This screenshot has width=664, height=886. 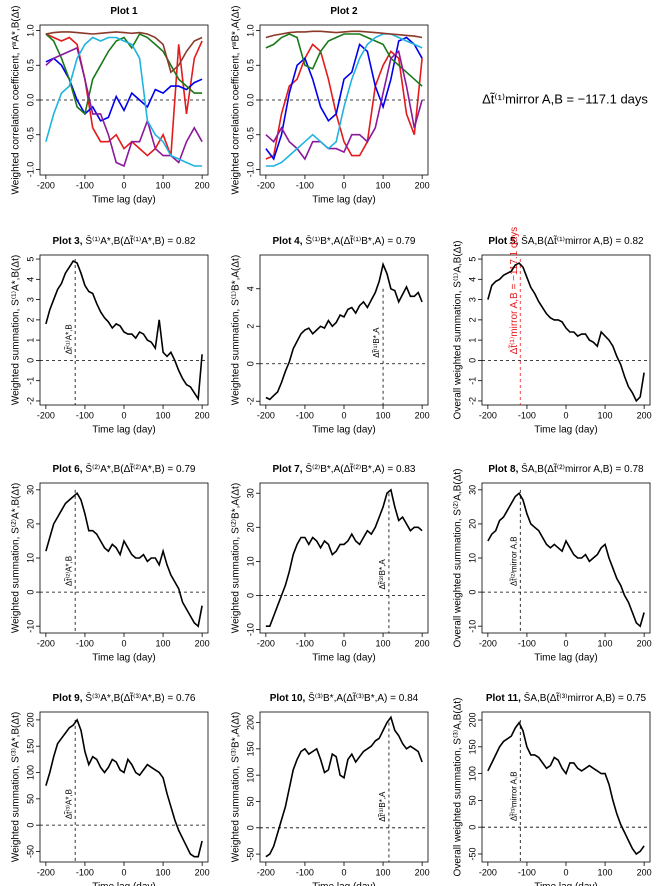 What do you see at coordinates (582, 240) in the screenshot?
I see `title-formula: S̄A,B(Δt̃⁽¹⁾mirror A,B) = 0.82` at bounding box center [582, 240].